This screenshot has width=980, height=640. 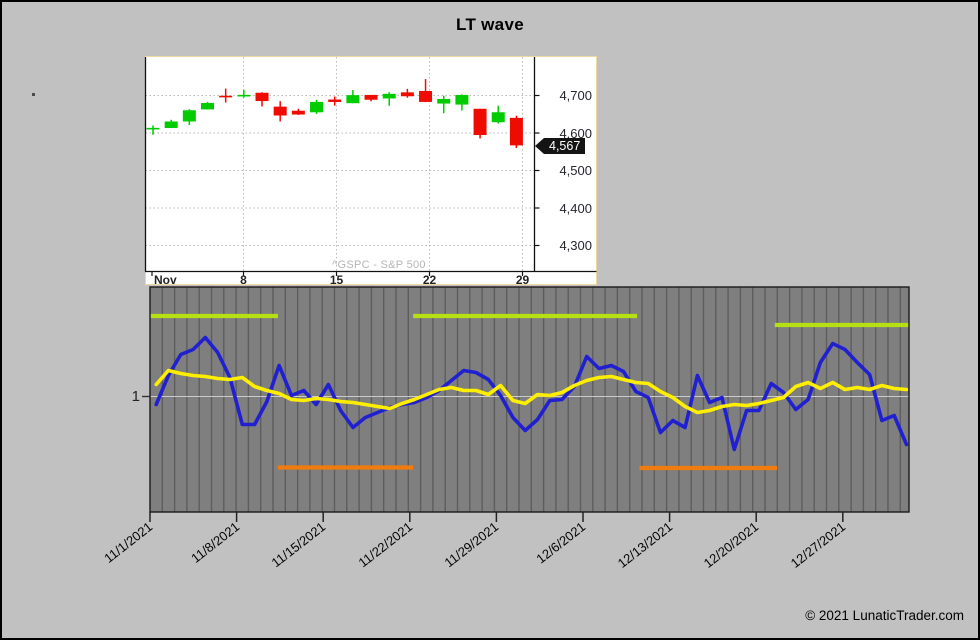 I want to click on price-xtick-label: 8, so click(x=243, y=280).